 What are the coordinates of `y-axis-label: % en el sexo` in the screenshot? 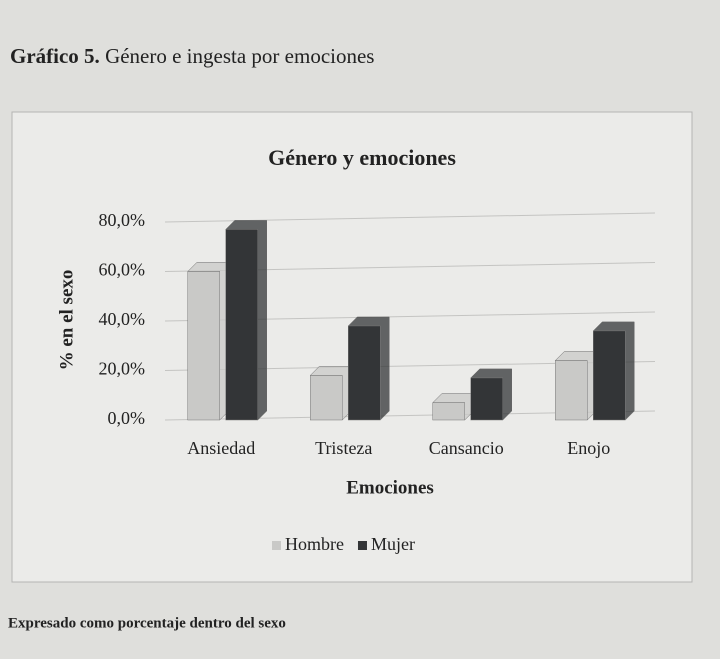 It's located at (66, 320).